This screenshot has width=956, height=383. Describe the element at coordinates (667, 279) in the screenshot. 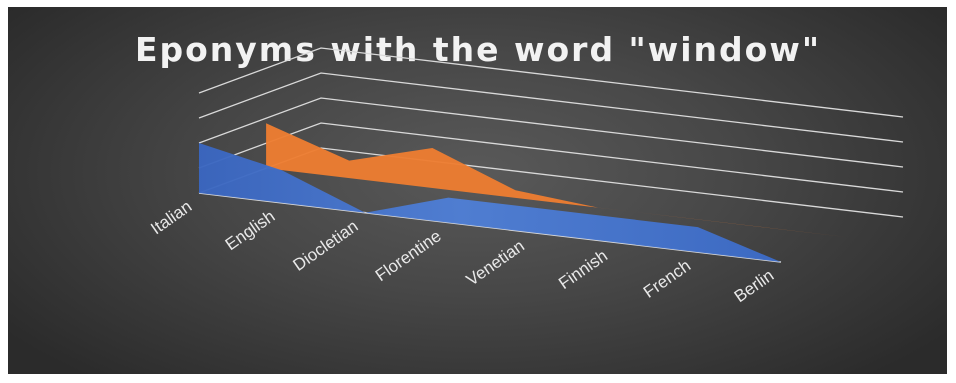

I see `category-label: French` at that location.